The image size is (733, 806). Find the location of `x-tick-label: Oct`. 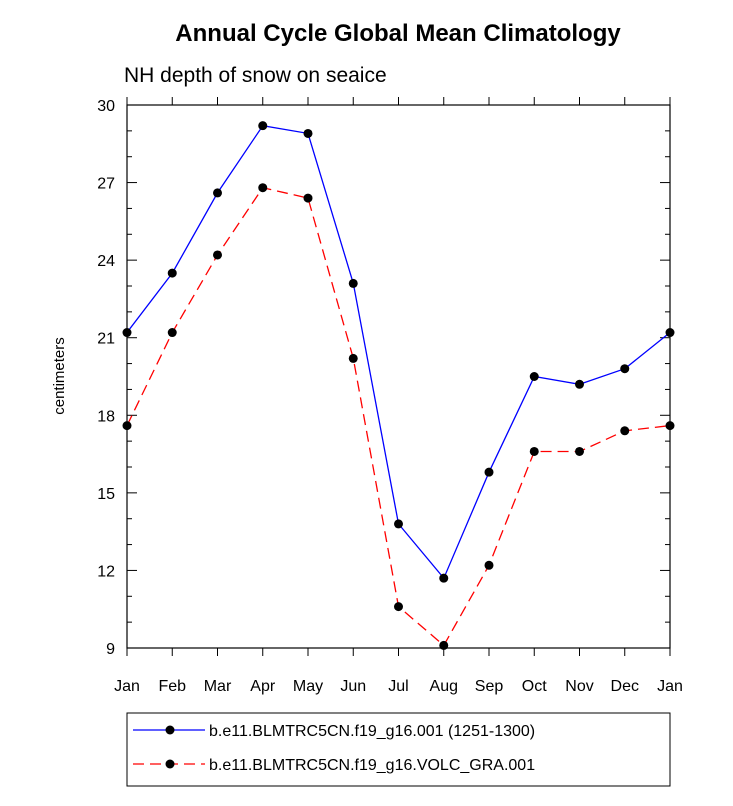

x-tick-label: Oct is located at coordinates (534, 686).